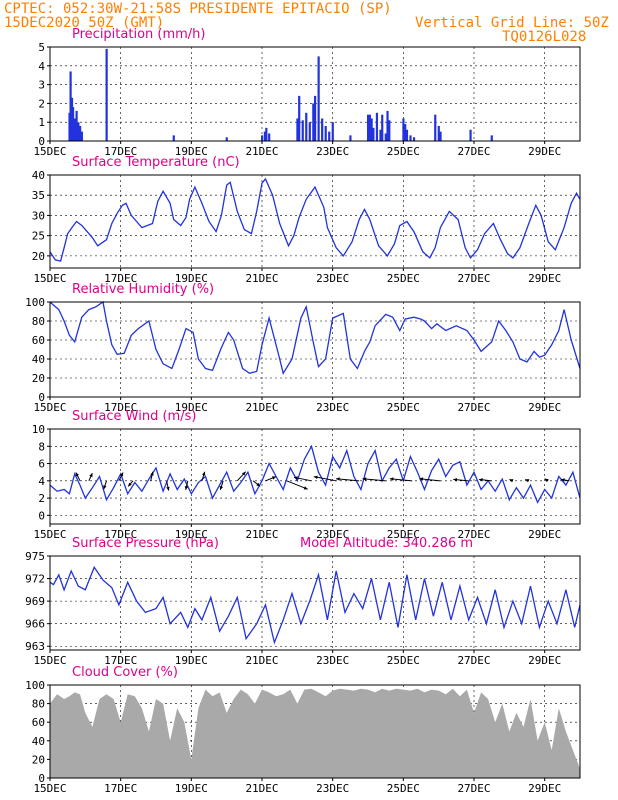 This screenshot has height=800, width=618. Describe the element at coordinates (35, 601) in the screenshot. I see `y-tick-label: 969` at that location.